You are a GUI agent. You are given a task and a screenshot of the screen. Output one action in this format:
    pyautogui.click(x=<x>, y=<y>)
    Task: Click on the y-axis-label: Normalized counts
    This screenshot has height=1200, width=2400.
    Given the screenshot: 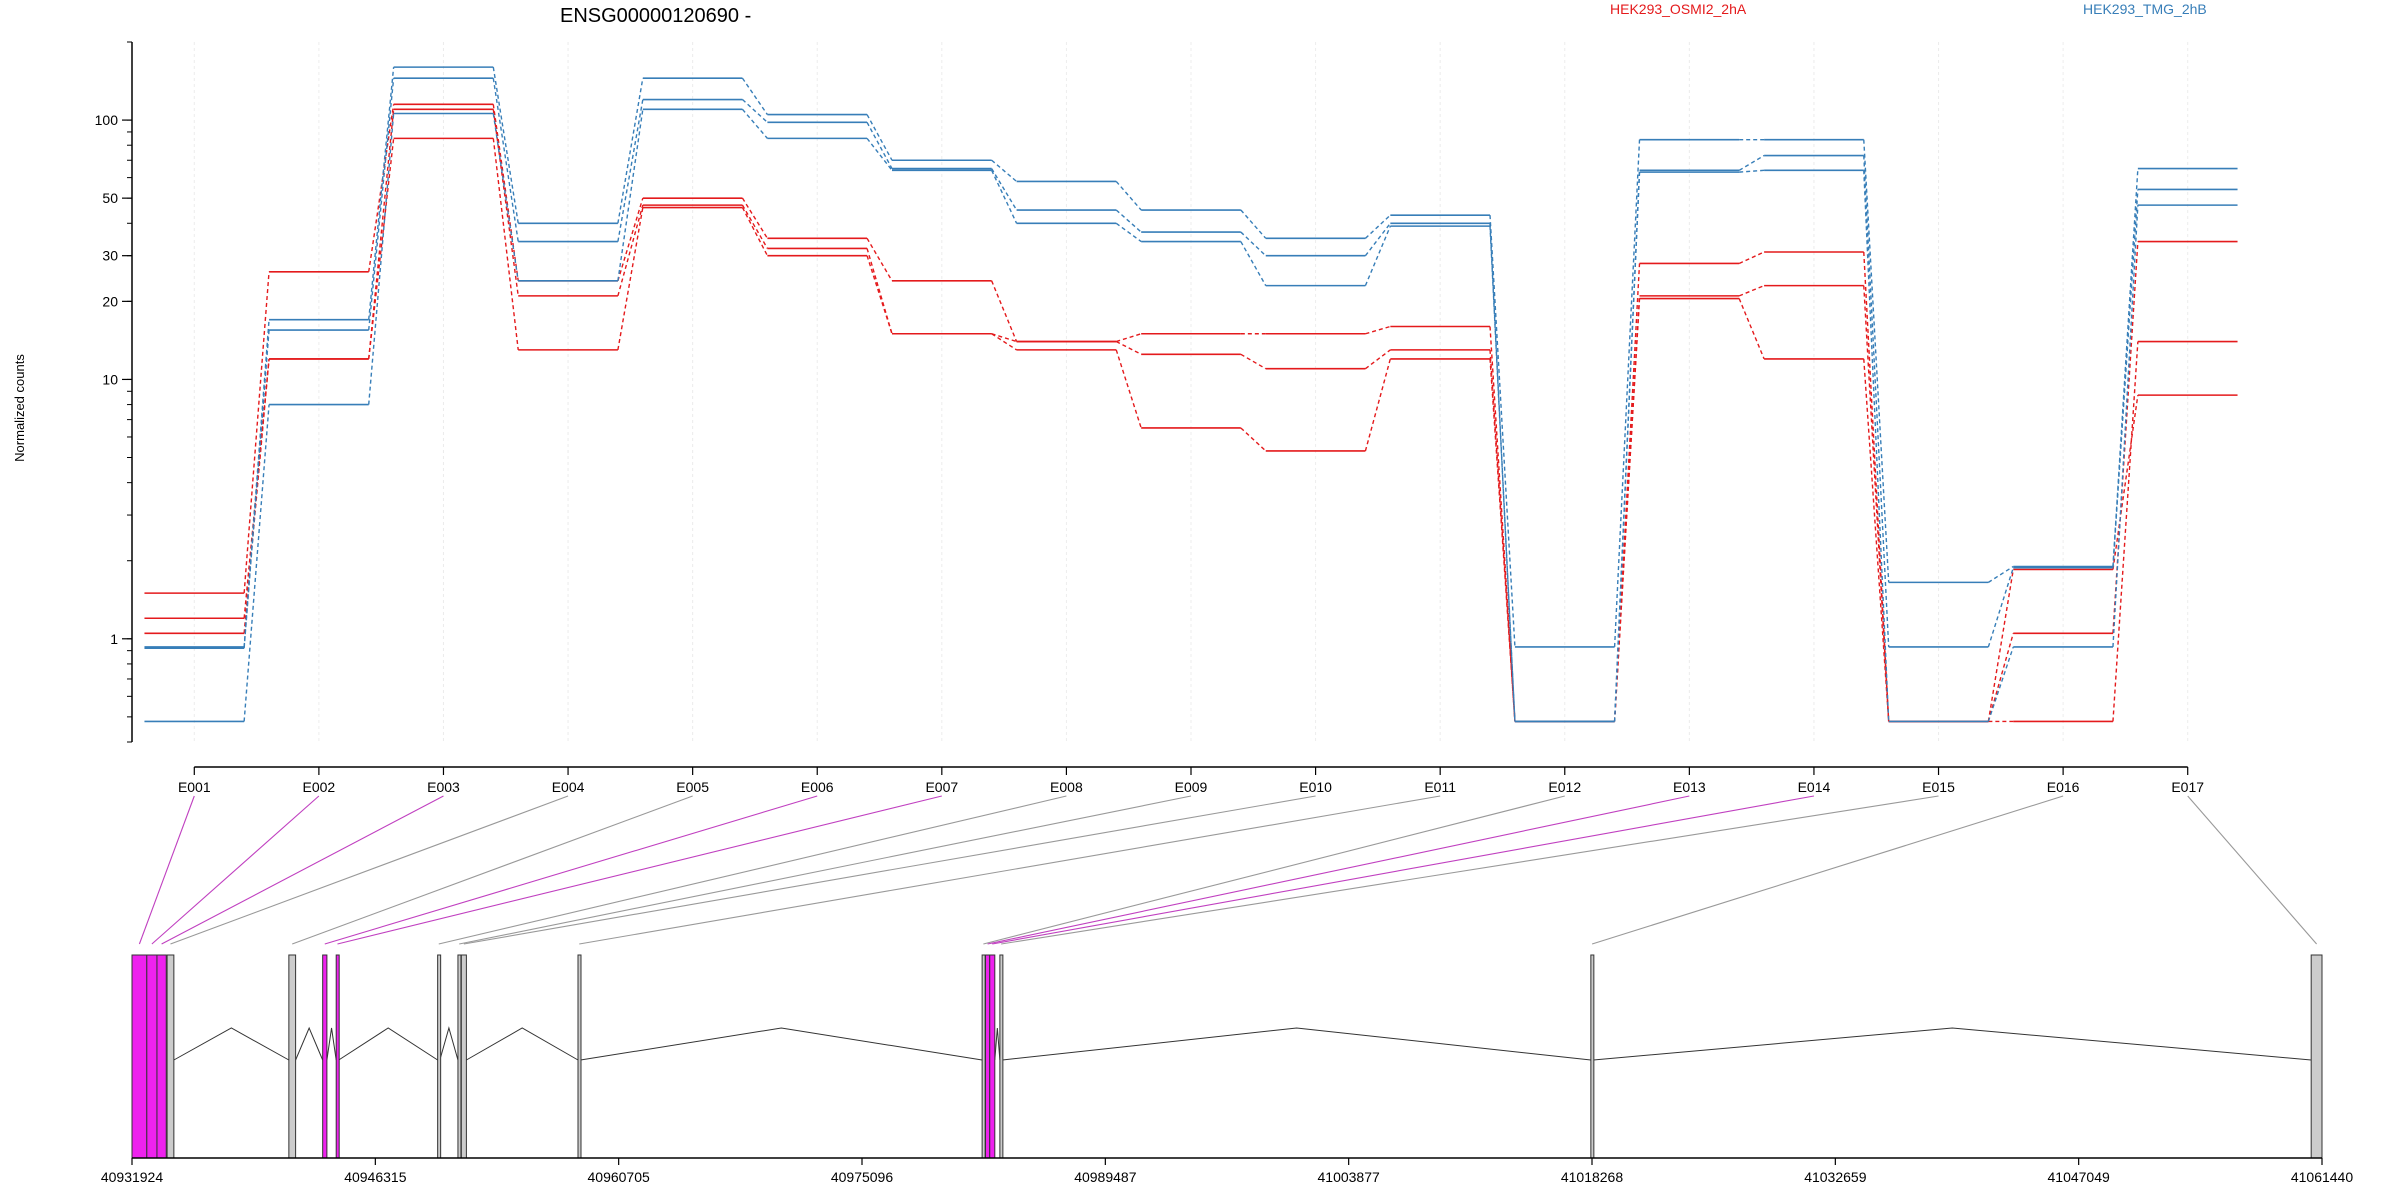 What is the action you would take?
    pyautogui.click(x=19, y=408)
    